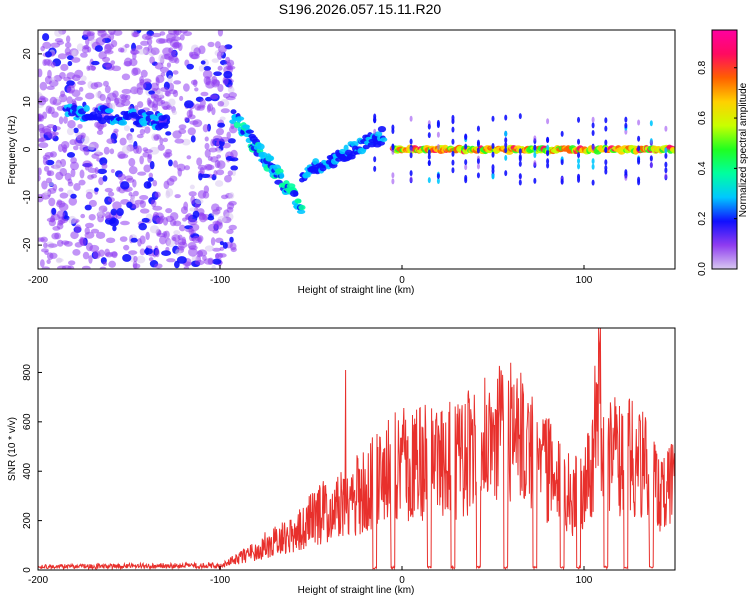  Describe the element at coordinates (27, 570) in the screenshot. I see `y-tick-label: 0` at that location.